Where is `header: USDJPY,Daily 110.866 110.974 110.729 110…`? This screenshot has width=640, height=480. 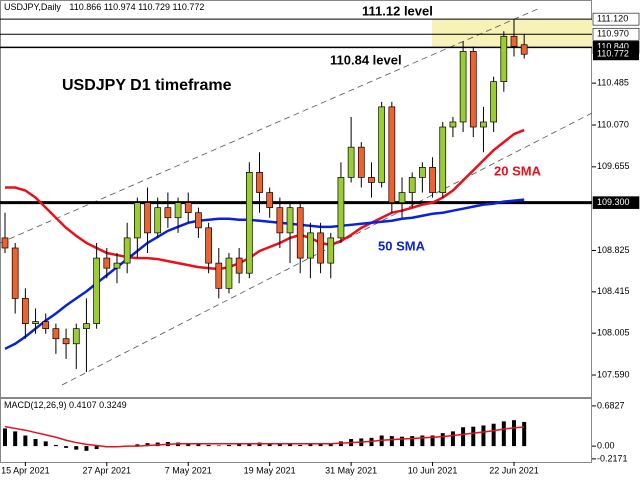
header: USDJPY,Daily 110.866 110.974 110.729 110… is located at coordinates (104, 7).